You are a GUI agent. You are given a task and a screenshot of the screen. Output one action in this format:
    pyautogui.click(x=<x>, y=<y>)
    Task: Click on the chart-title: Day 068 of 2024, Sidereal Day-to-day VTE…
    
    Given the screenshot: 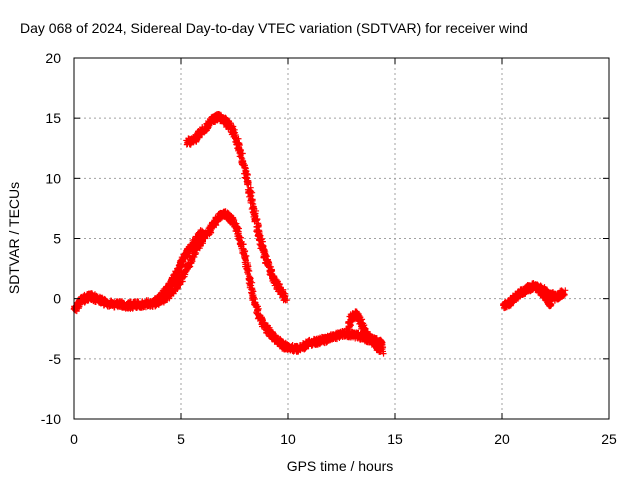 What is the action you would take?
    pyautogui.click(x=274, y=28)
    